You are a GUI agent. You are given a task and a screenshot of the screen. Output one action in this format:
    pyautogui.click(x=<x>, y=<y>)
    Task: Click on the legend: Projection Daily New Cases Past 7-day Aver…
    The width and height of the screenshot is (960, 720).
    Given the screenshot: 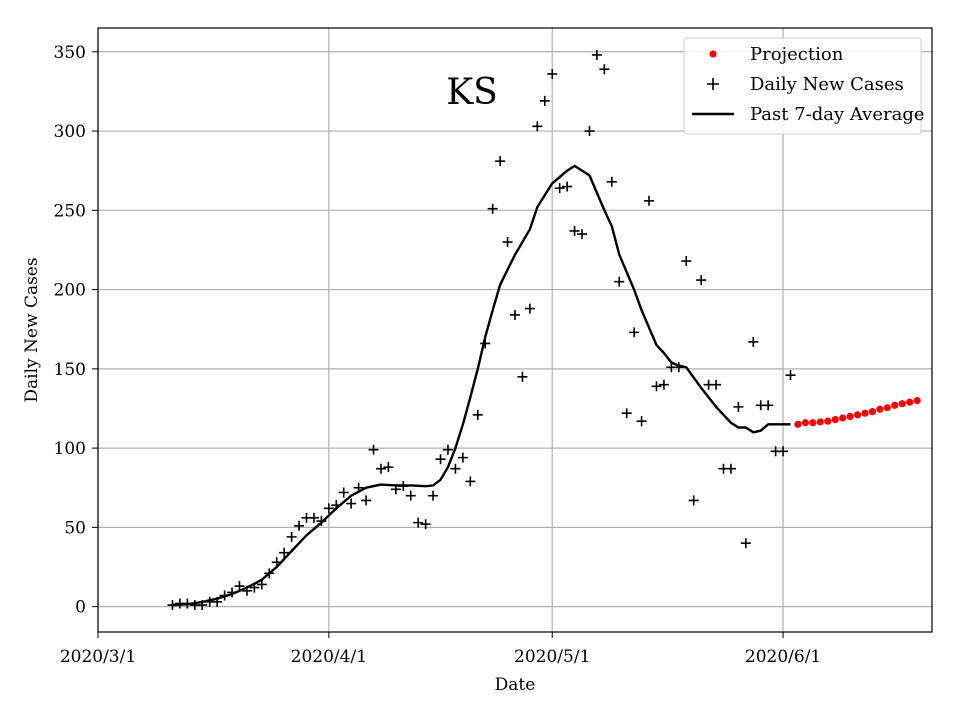 What is the action you would take?
    pyautogui.click(x=804, y=86)
    